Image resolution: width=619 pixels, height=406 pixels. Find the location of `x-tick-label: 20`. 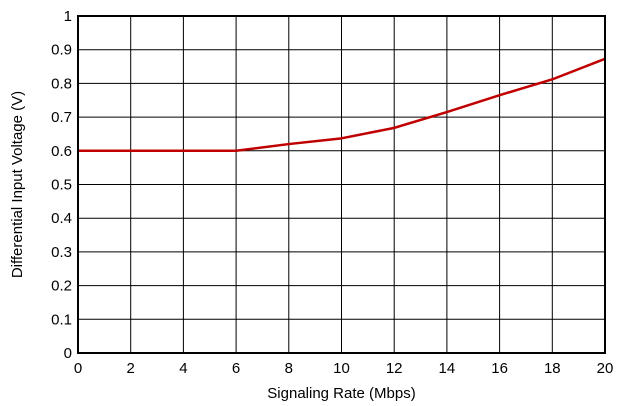

x-tick-label: 20 is located at coordinates (605, 368).